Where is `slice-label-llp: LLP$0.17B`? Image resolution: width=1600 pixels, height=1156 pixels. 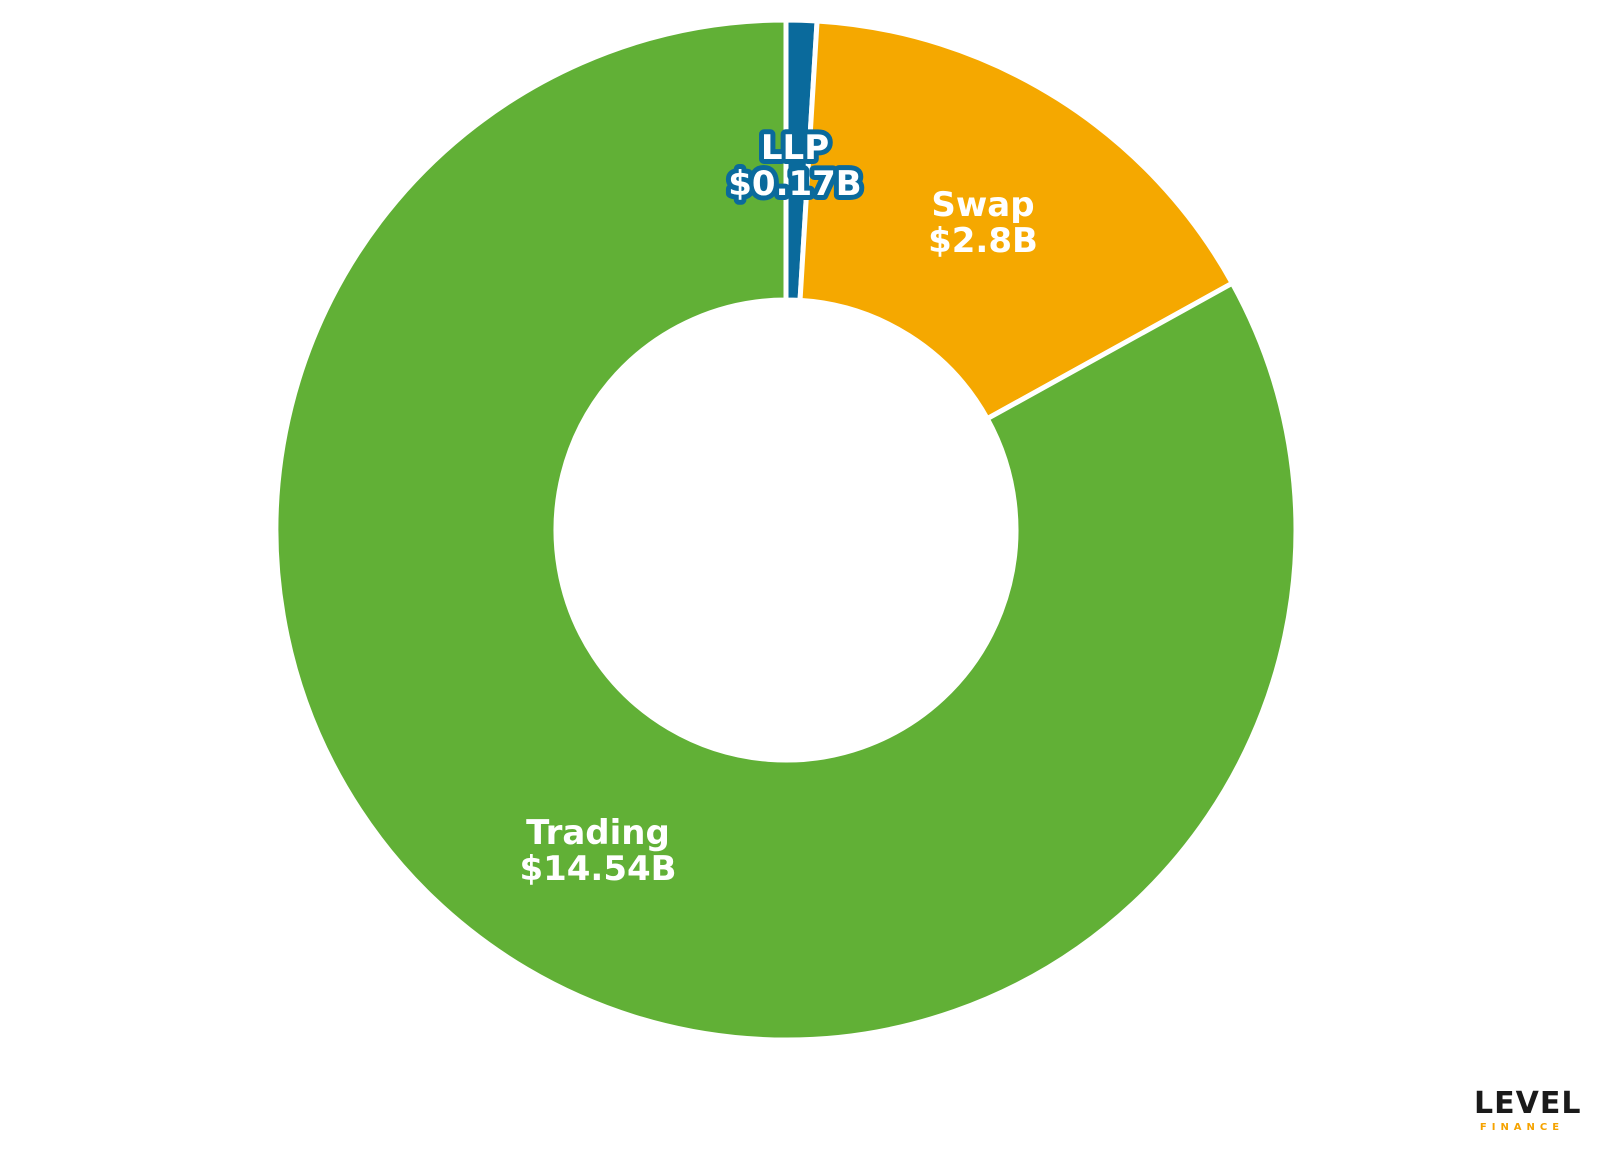 slice-label-llp: LLP$0.17B is located at coordinates (794, 166).